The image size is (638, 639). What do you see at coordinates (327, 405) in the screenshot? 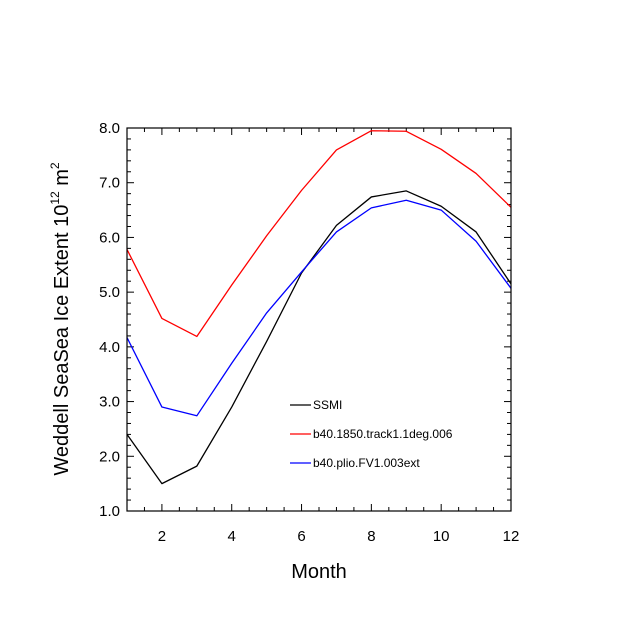
I see `legend-label: SSMI` at bounding box center [327, 405].